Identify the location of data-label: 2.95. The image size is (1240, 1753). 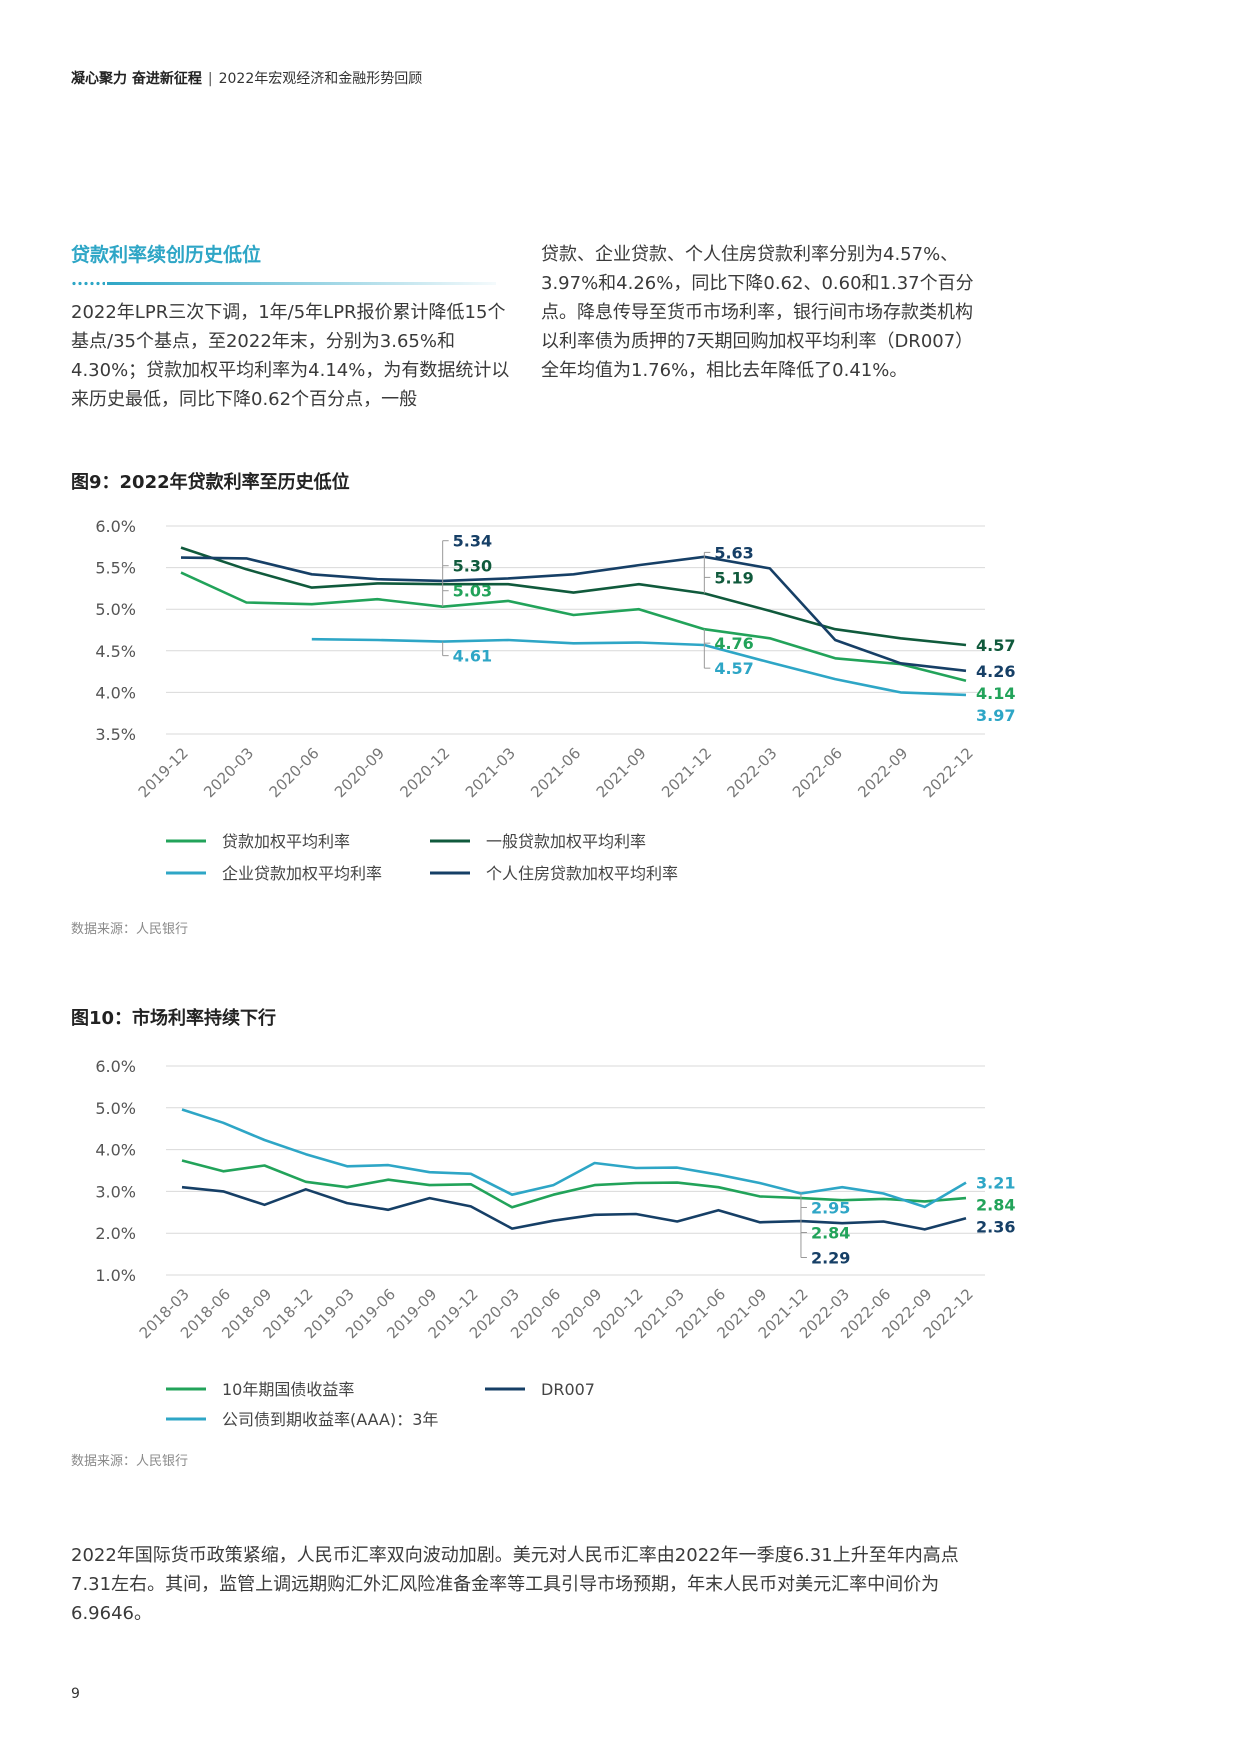
(830, 1207).